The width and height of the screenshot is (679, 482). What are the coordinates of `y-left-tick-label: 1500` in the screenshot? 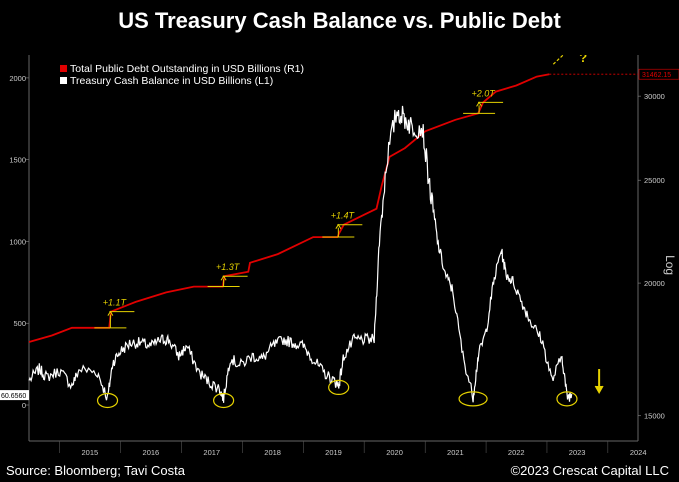 It's located at (17, 160).